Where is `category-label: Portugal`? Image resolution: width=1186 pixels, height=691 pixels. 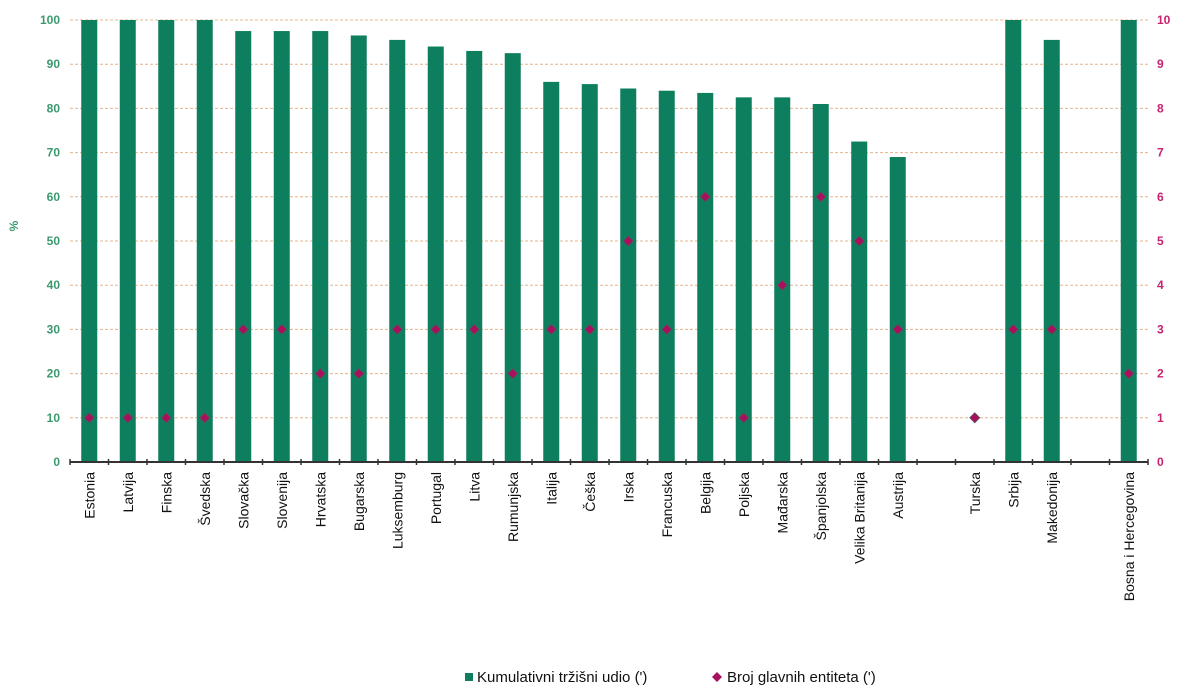 category-label: Portugal is located at coordinates (436, 498).